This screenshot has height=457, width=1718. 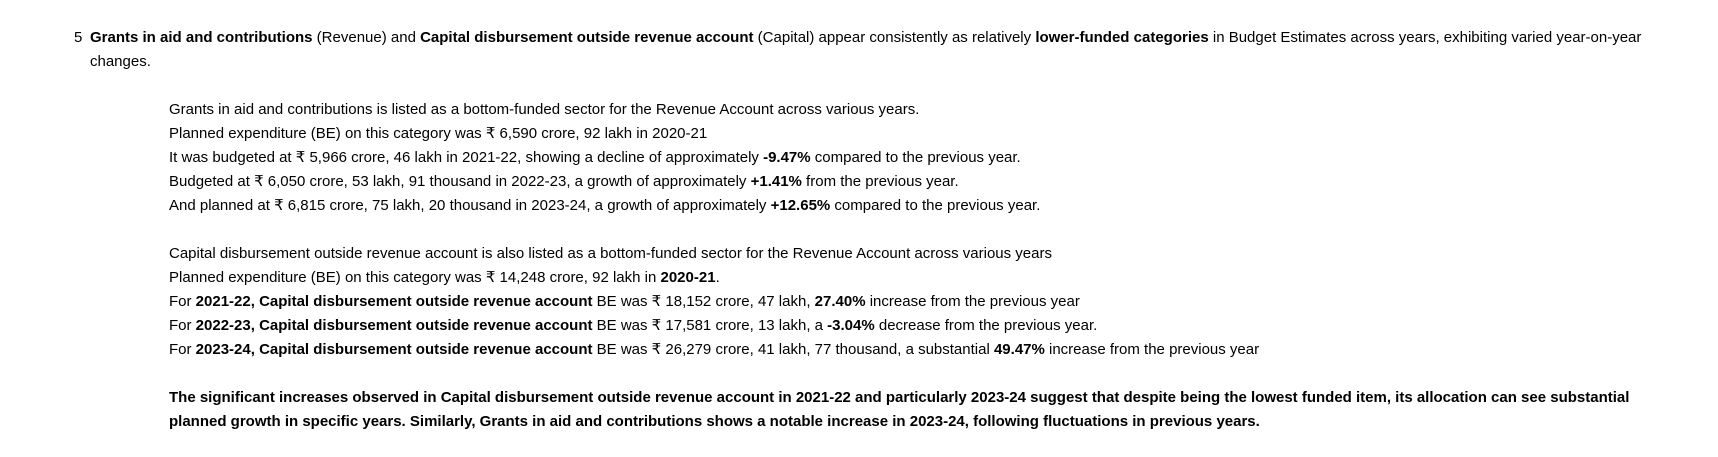 I want to click on grants-text: from the previous year., so click(x=880, y=181).